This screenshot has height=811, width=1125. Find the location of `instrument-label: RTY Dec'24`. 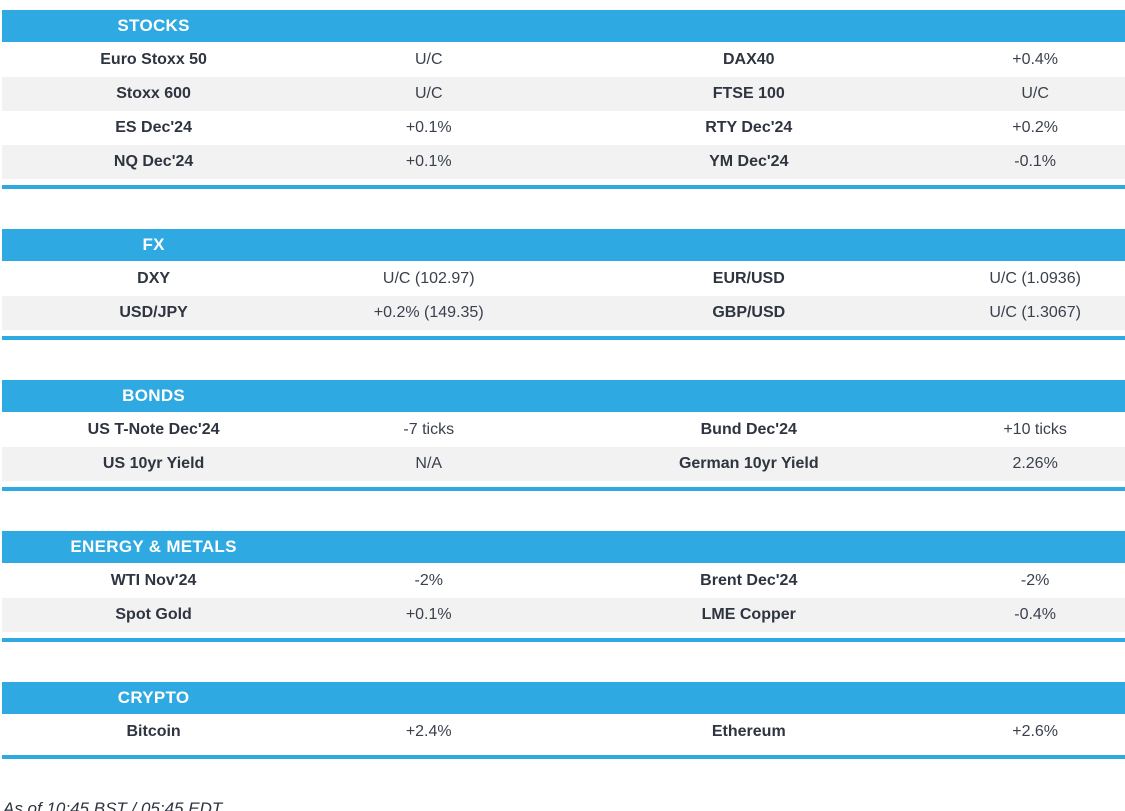

instrument-label: RTY Dec'24 is located at coordinates (749, 127).